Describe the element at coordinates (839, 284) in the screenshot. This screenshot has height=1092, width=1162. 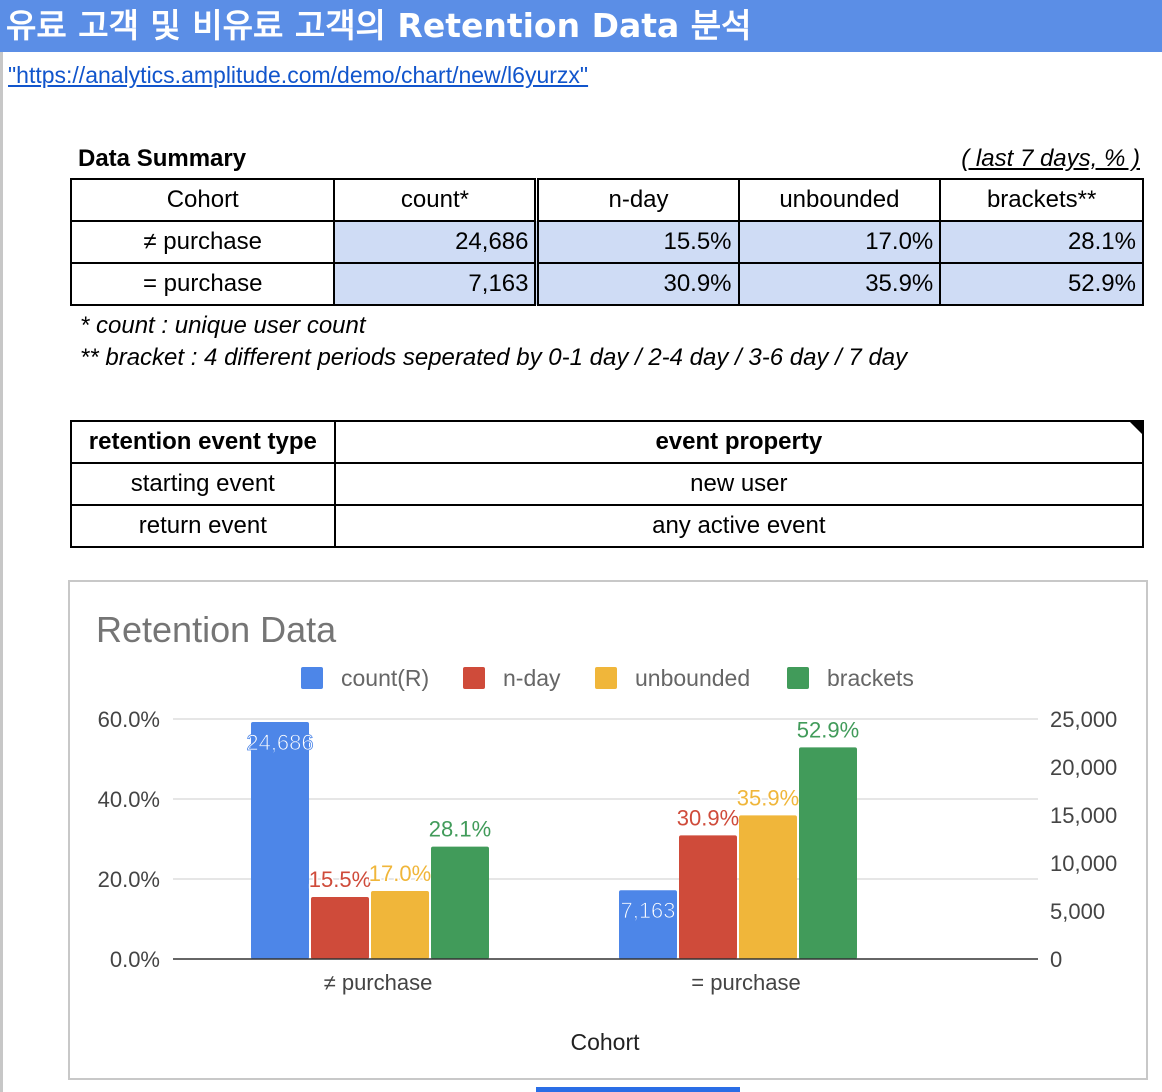
I see `cell-unbounded: 35.9%` at that location.